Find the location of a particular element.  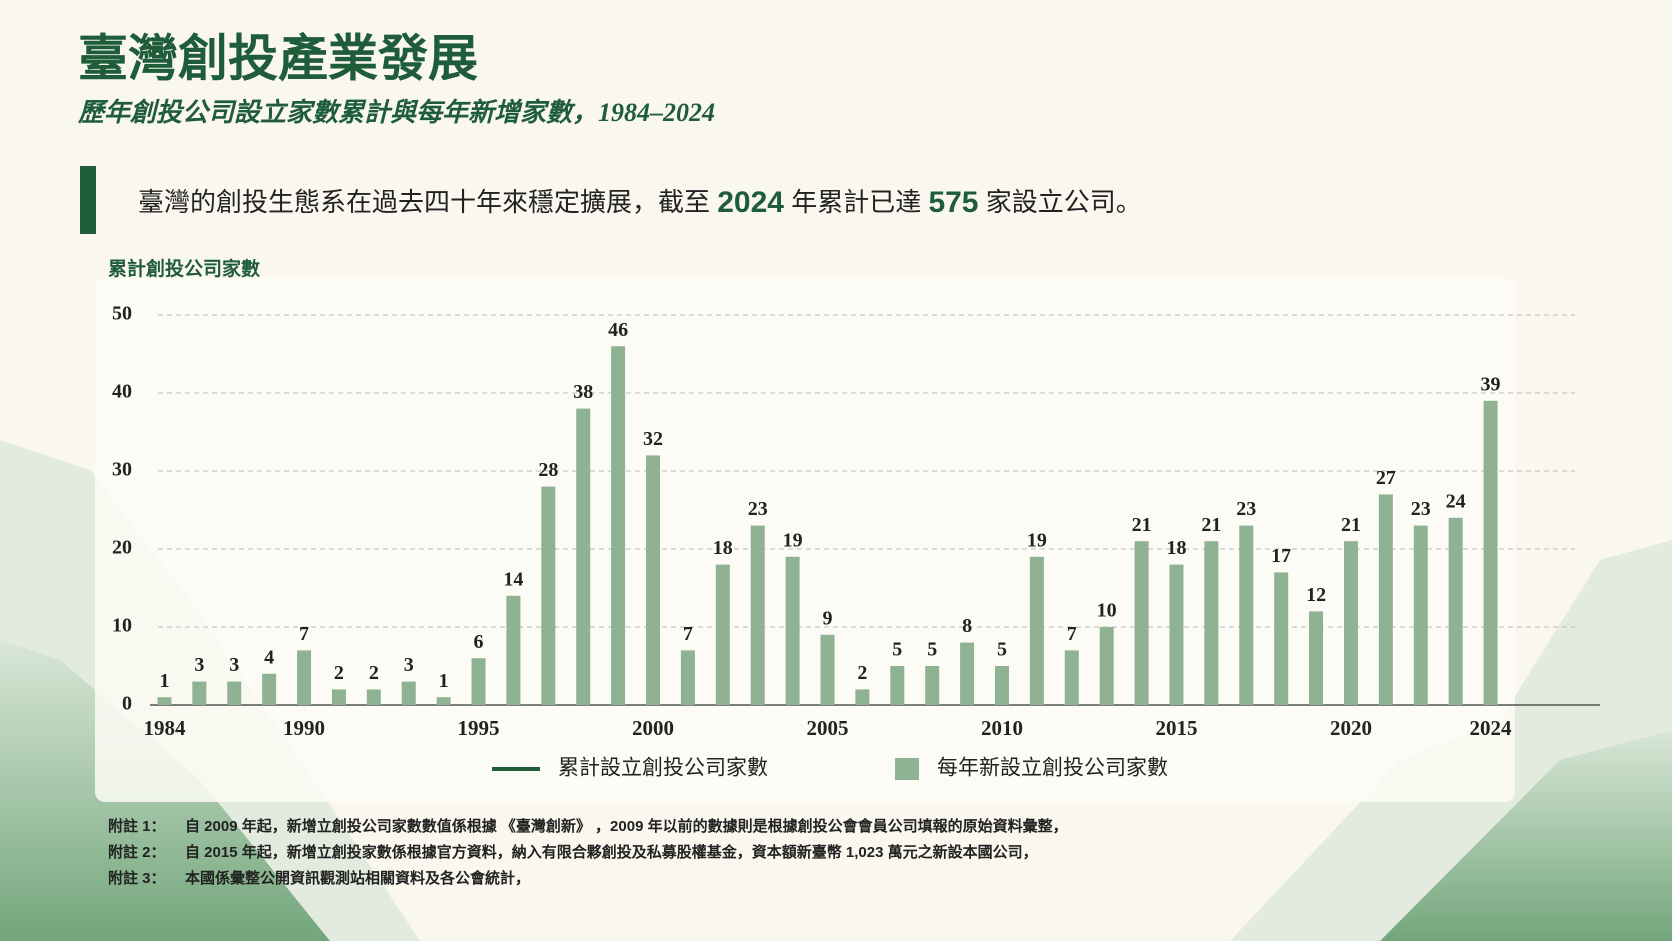

x-tick-label: 2005 is located at coordinates (828, 728).